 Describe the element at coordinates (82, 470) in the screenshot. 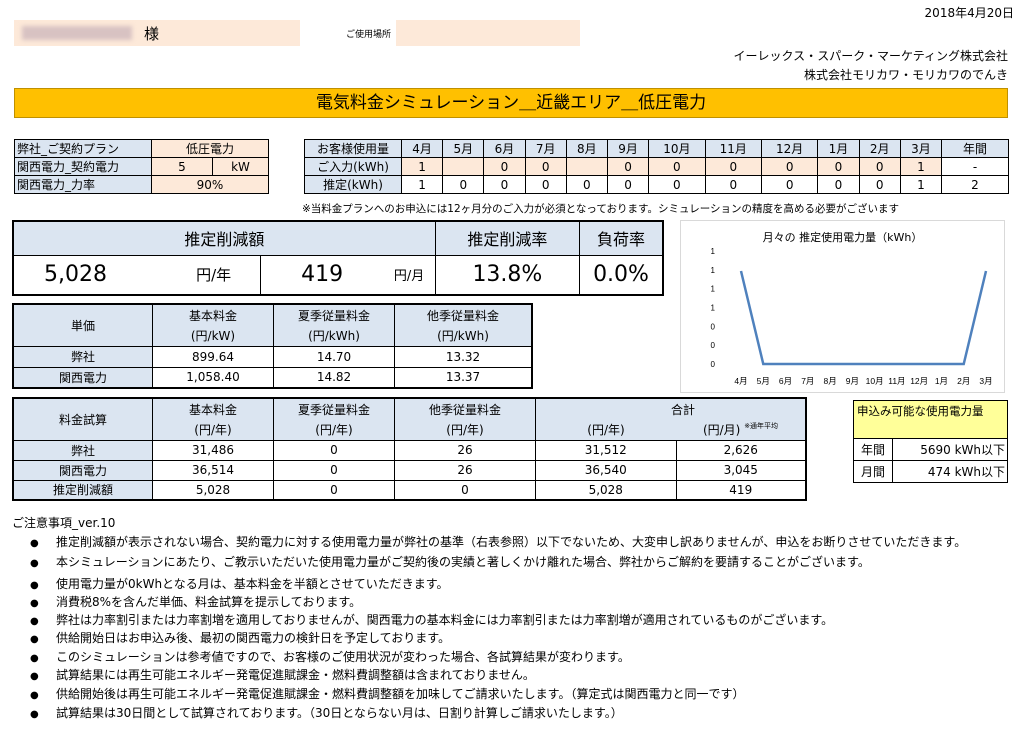

I see `fee-calc-row-label: 関西電力` at that location.